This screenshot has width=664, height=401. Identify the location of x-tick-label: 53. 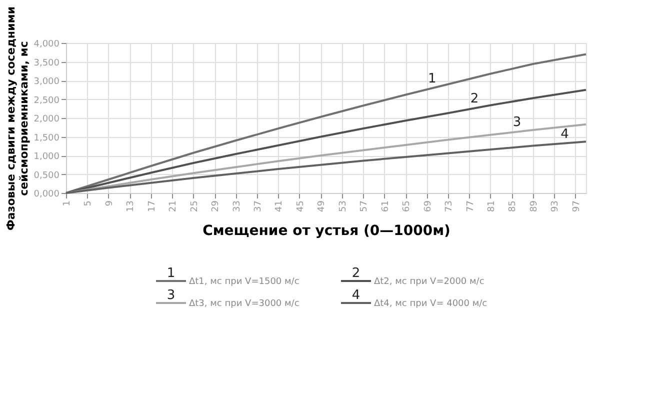
(343, 206).